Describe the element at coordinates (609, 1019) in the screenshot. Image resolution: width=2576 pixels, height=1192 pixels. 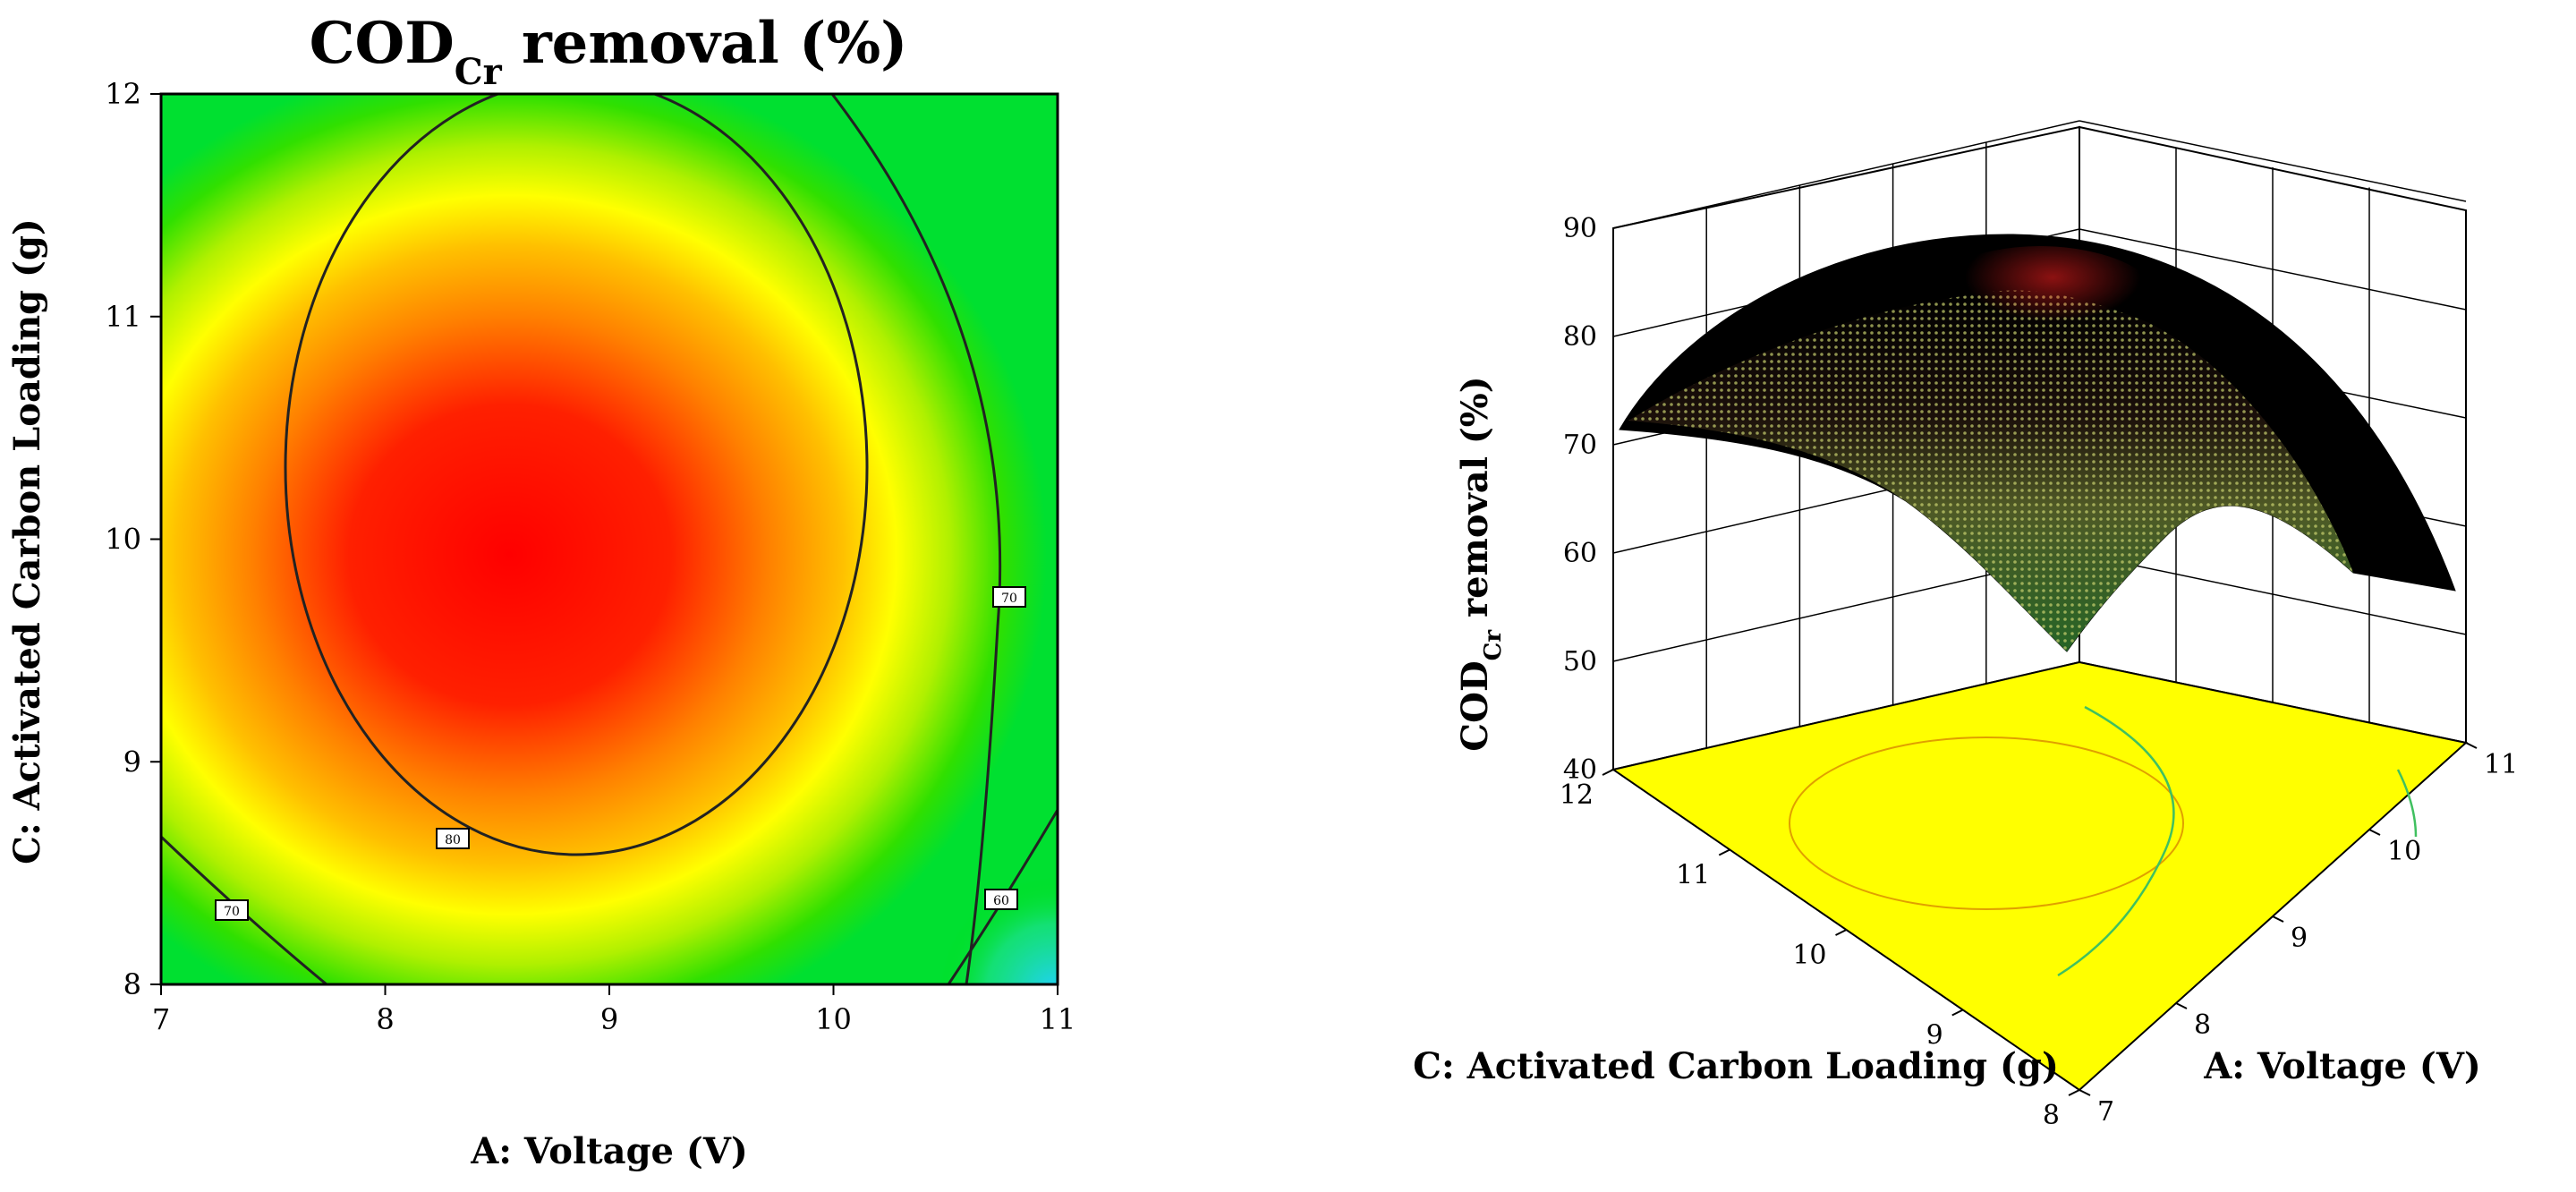
I see `x-tick-label: 9` at that location.